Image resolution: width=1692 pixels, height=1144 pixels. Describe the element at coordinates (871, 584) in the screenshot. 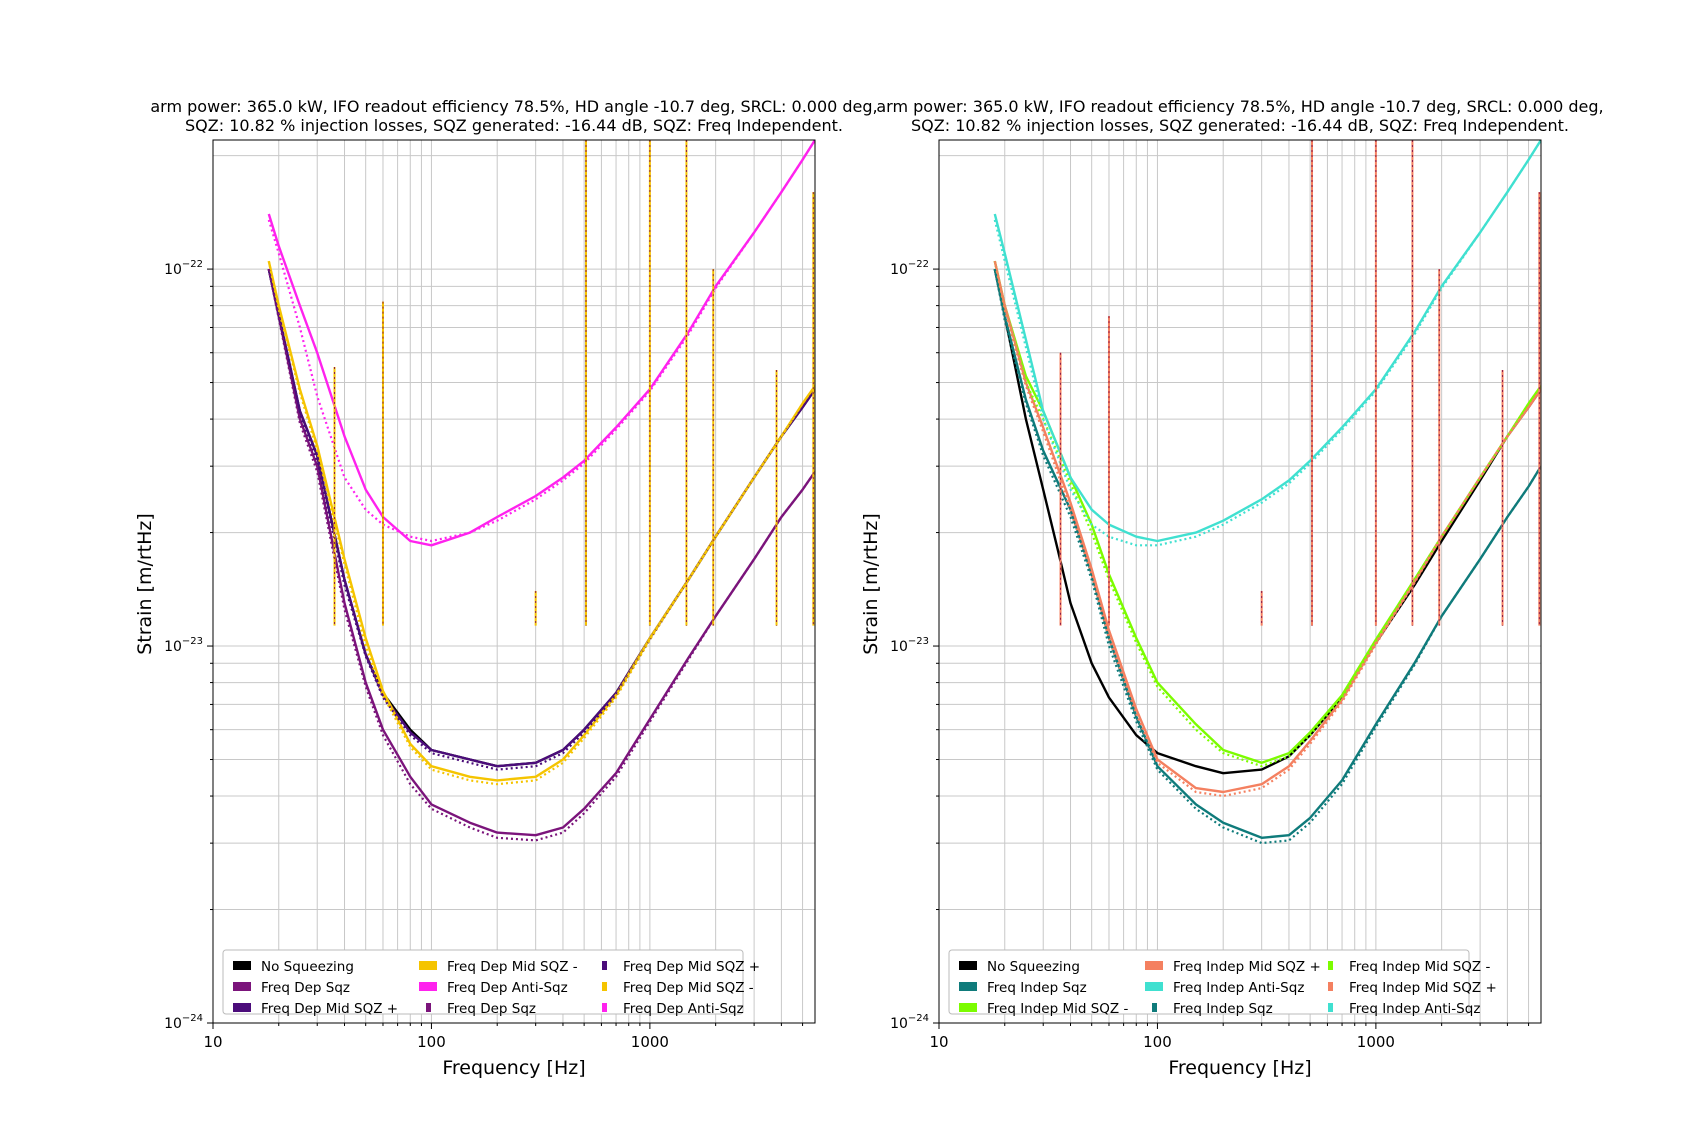

I see `right-y-axis-label: Strain [m/rtHz]` at that location.